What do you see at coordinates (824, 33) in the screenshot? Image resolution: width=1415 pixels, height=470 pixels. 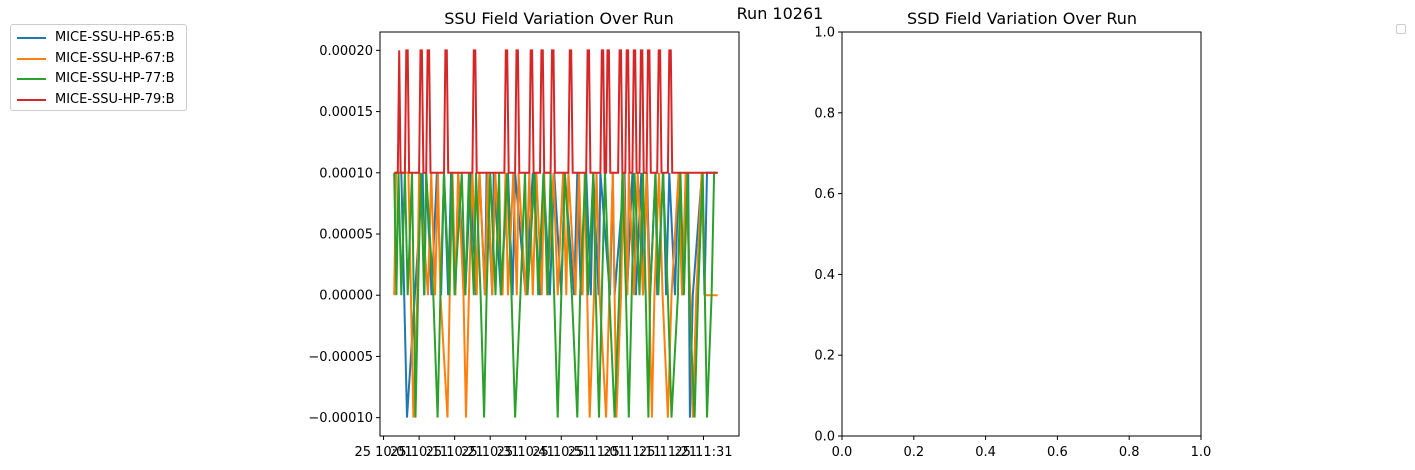 I see `ssd-y-tick-label: 1.0` at bounding box center [824, 33].